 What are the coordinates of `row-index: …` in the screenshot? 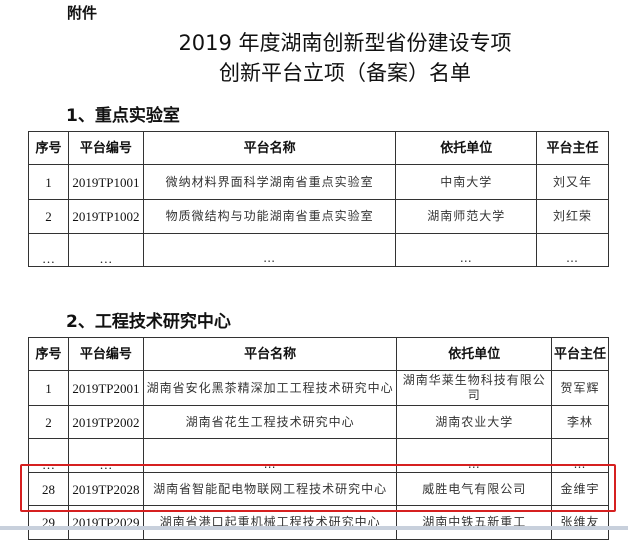 It's located at (48, 250).